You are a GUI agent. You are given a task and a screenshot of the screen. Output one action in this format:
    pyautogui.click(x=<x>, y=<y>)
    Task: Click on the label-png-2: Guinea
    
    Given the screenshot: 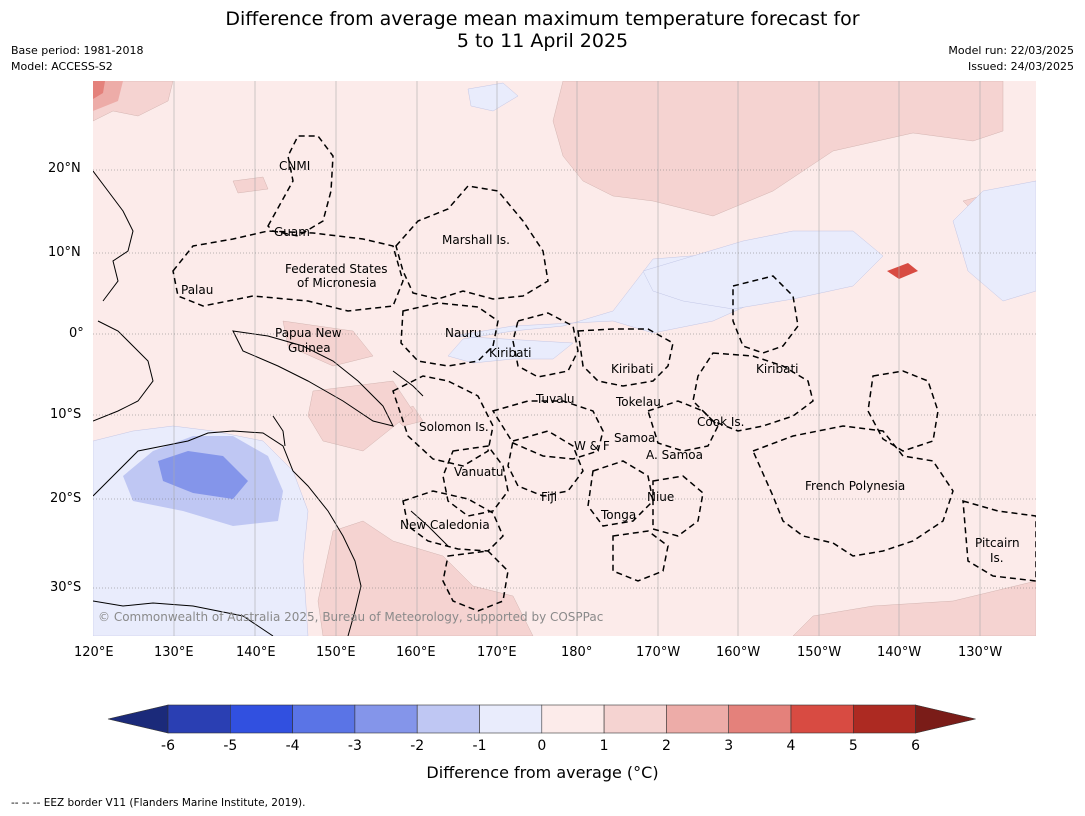 What is the action you would take?
    pyautogui.click(x=309, y=348)
    